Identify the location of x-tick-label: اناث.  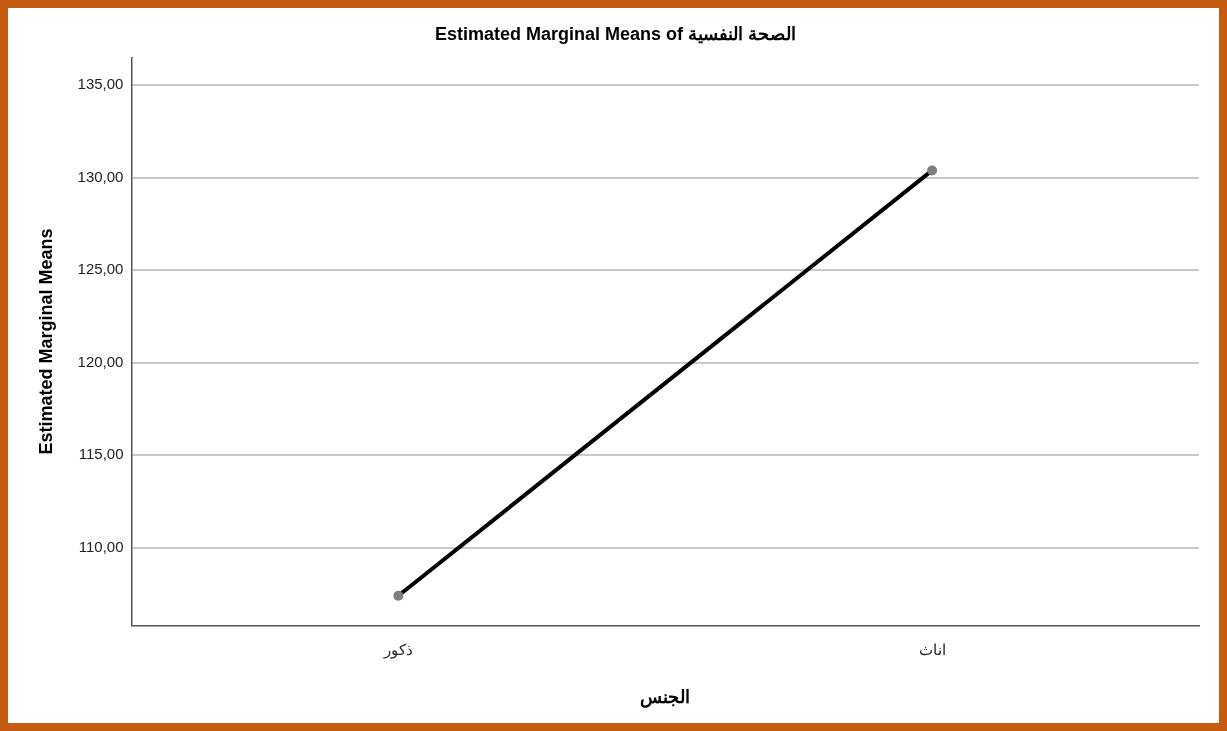
(932, 649).